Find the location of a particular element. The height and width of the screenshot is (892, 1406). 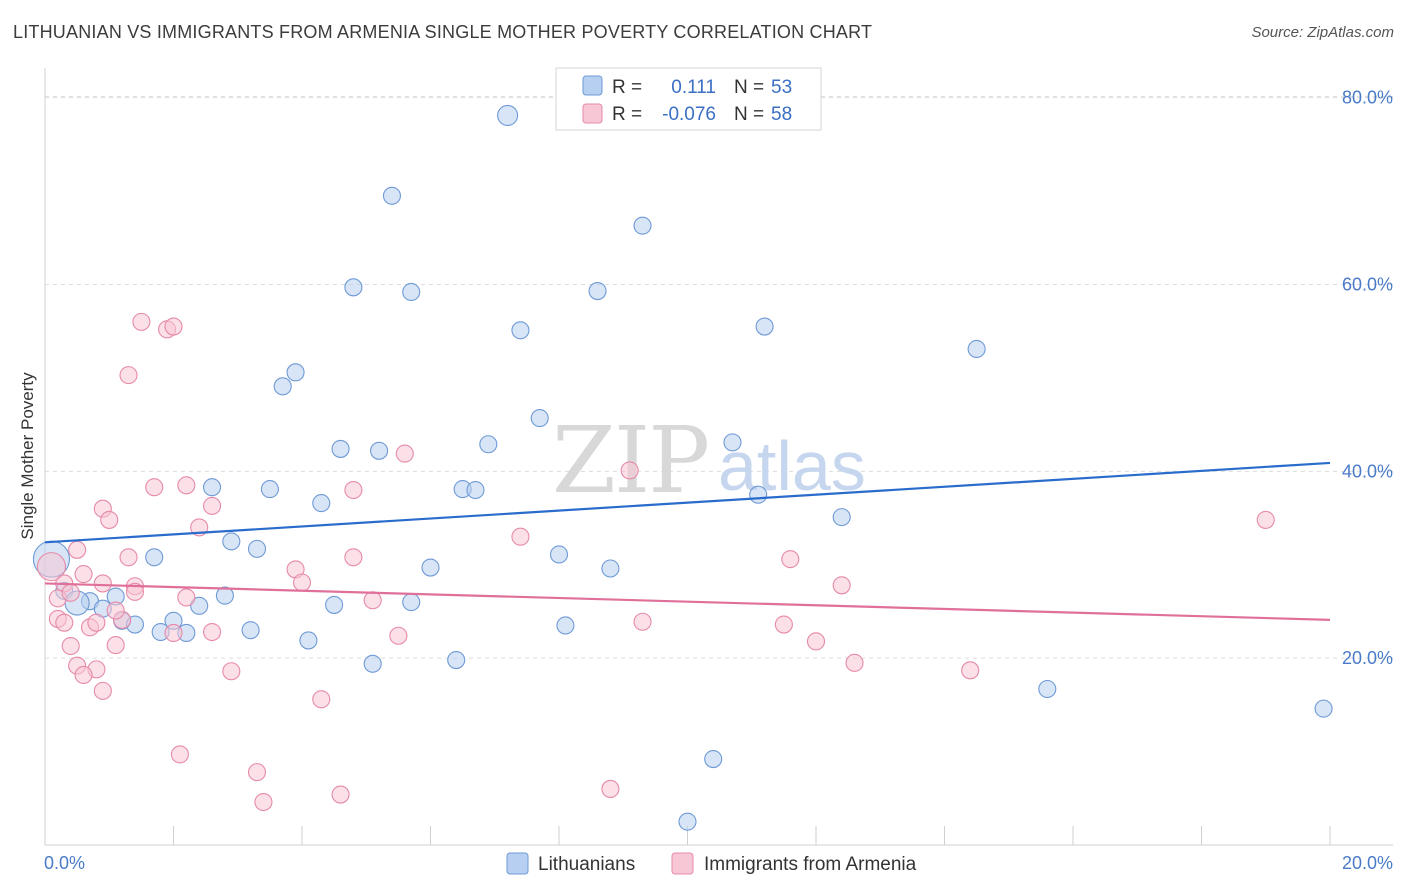

legend-n-label-2: N = is located at coordinates (749, 114).